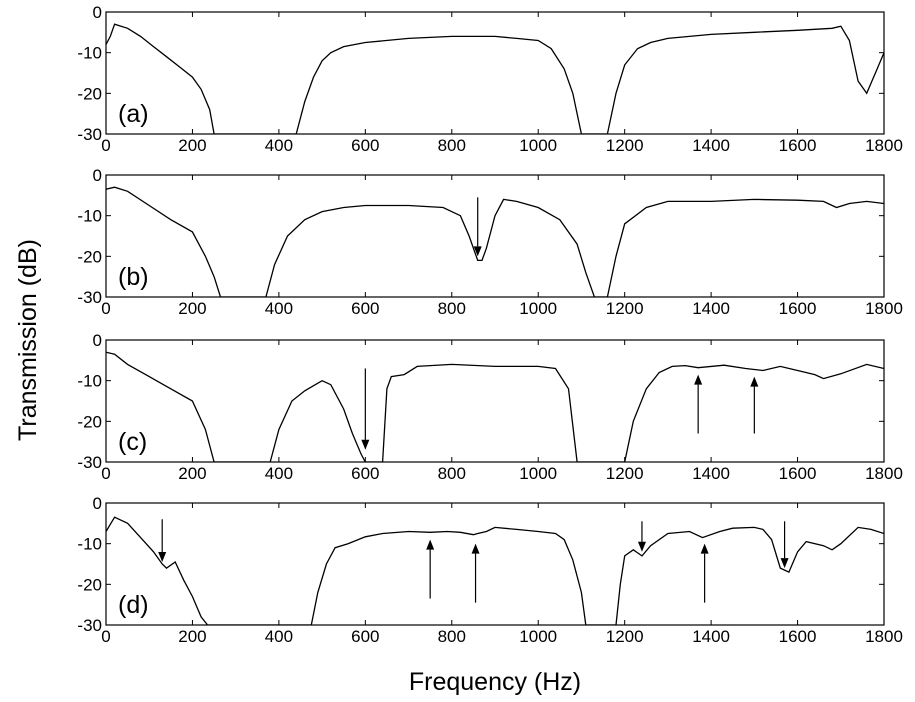 The width and height of the screenshot is (915, 702). What do you see at coordinates (133, 605) in the screenshot?
I see `panel-label: (d)` at bounding box center [133, 605].